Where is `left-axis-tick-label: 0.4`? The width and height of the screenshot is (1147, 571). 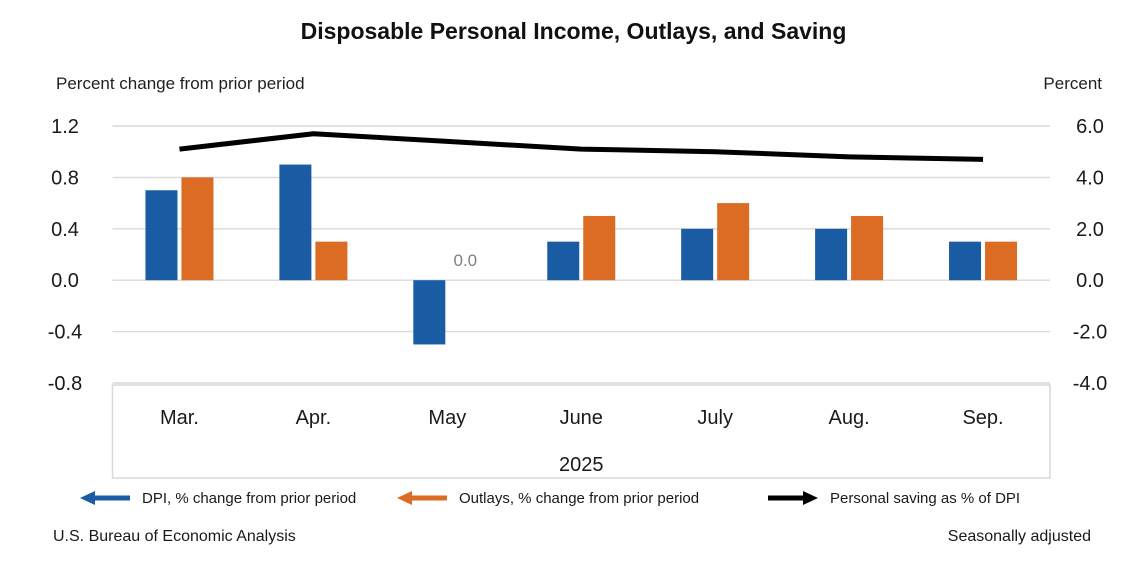
left-axis-tick-label: 0.4 is located at coordinates (65, 230).